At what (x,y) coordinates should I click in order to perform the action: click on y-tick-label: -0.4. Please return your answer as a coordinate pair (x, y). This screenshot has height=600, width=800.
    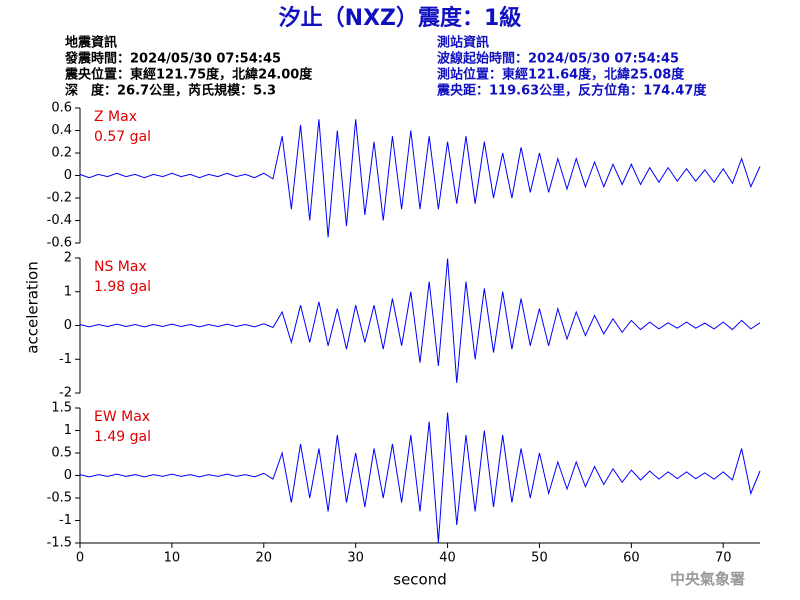
    Looking at the image, I should click on (59, 220).